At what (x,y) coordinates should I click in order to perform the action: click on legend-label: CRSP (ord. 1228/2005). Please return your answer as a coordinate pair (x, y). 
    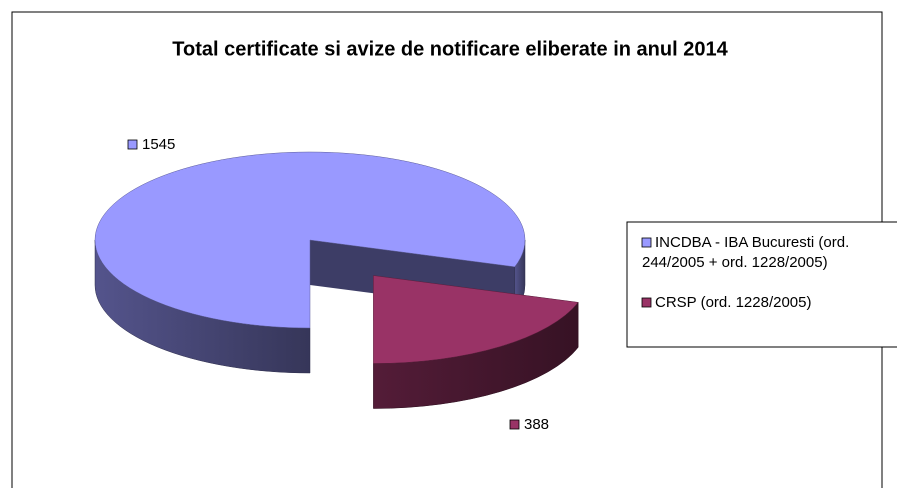
    Looking at the image, I should click on (733, 302).